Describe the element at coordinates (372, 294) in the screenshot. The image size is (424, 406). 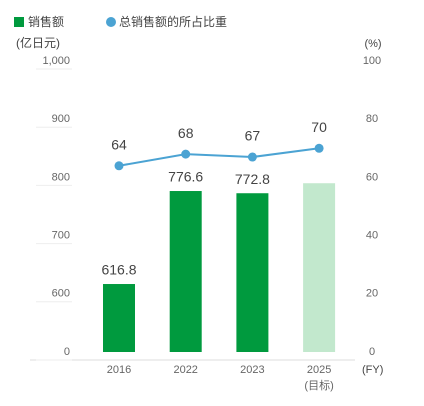
I see `y2-tick-label: 20` at that location.